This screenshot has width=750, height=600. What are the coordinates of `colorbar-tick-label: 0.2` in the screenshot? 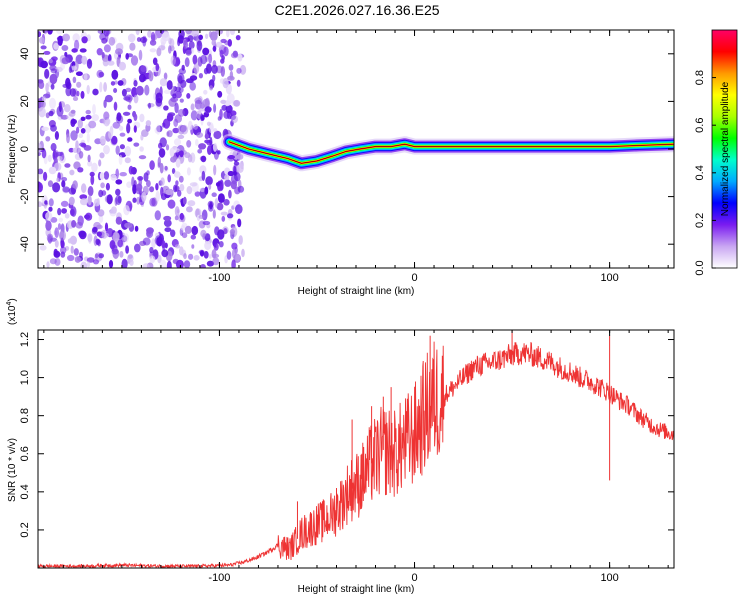 It's located at (700, 220).